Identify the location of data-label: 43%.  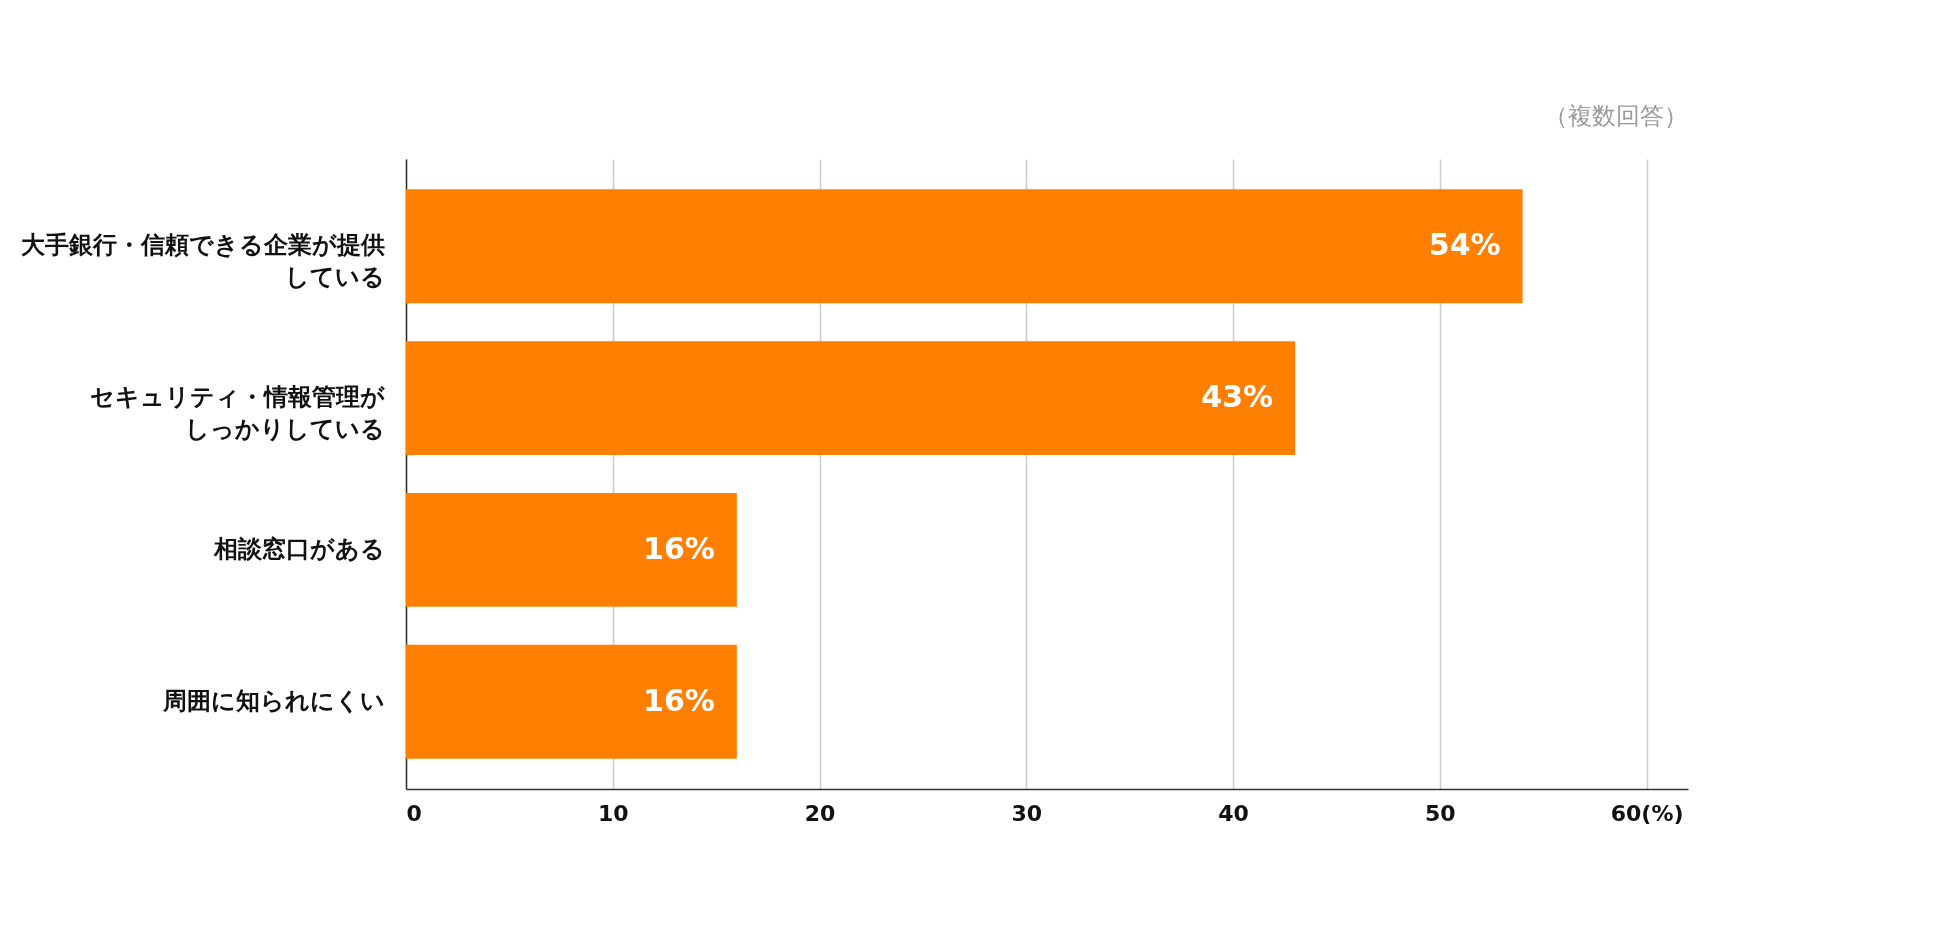
(1237, 397).